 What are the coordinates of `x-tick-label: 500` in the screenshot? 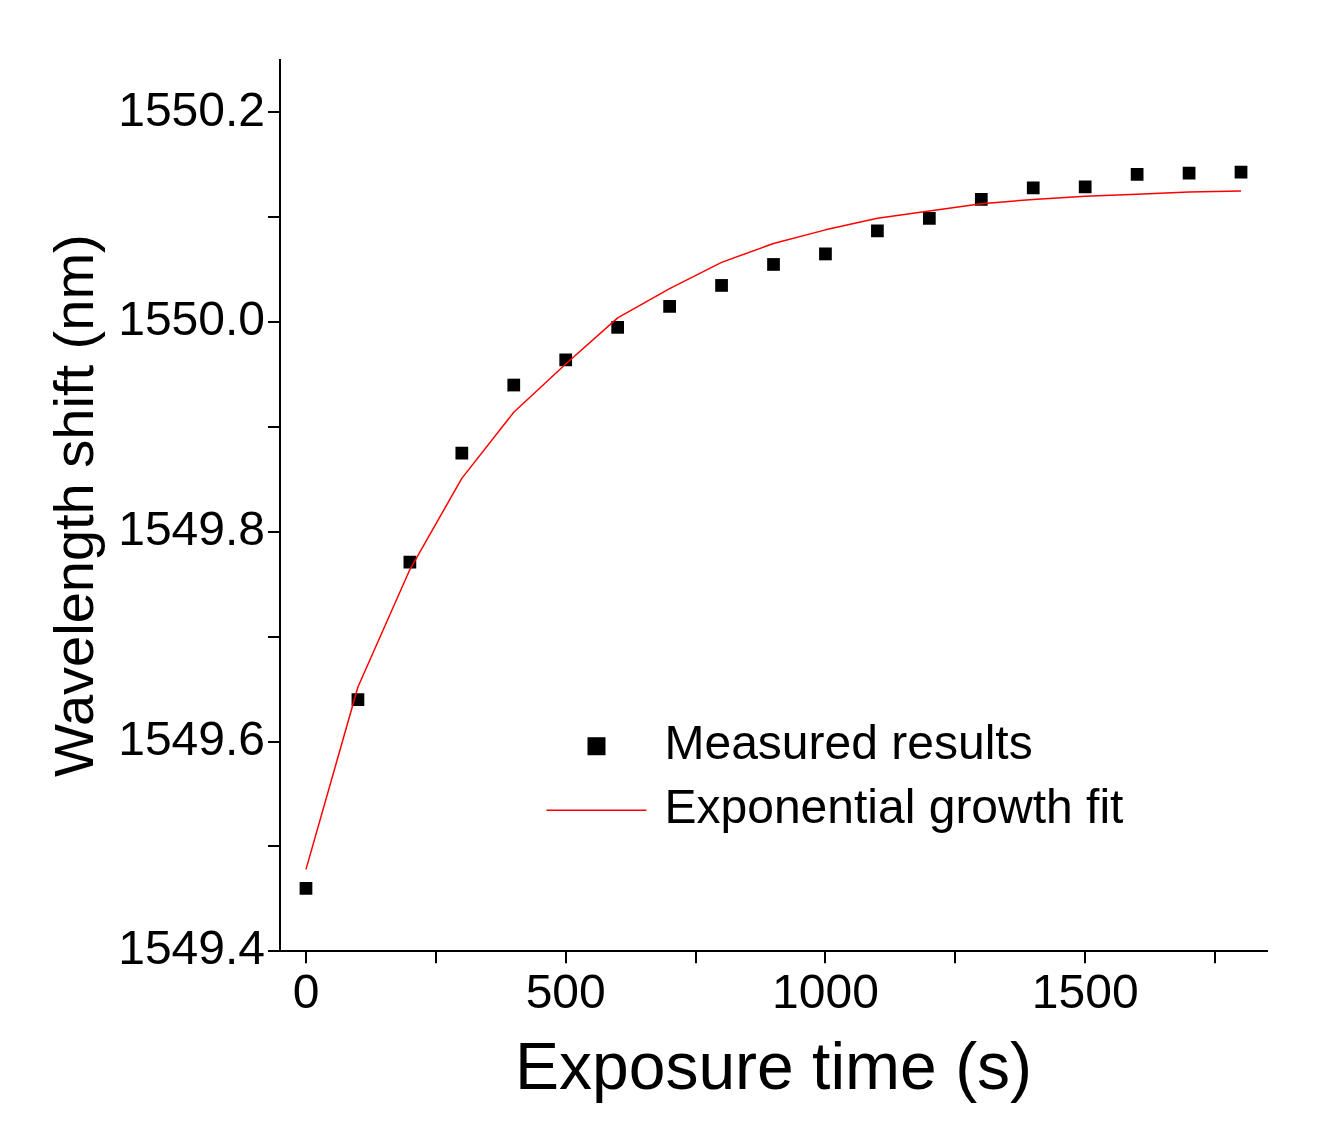 It's located at (565, 992).